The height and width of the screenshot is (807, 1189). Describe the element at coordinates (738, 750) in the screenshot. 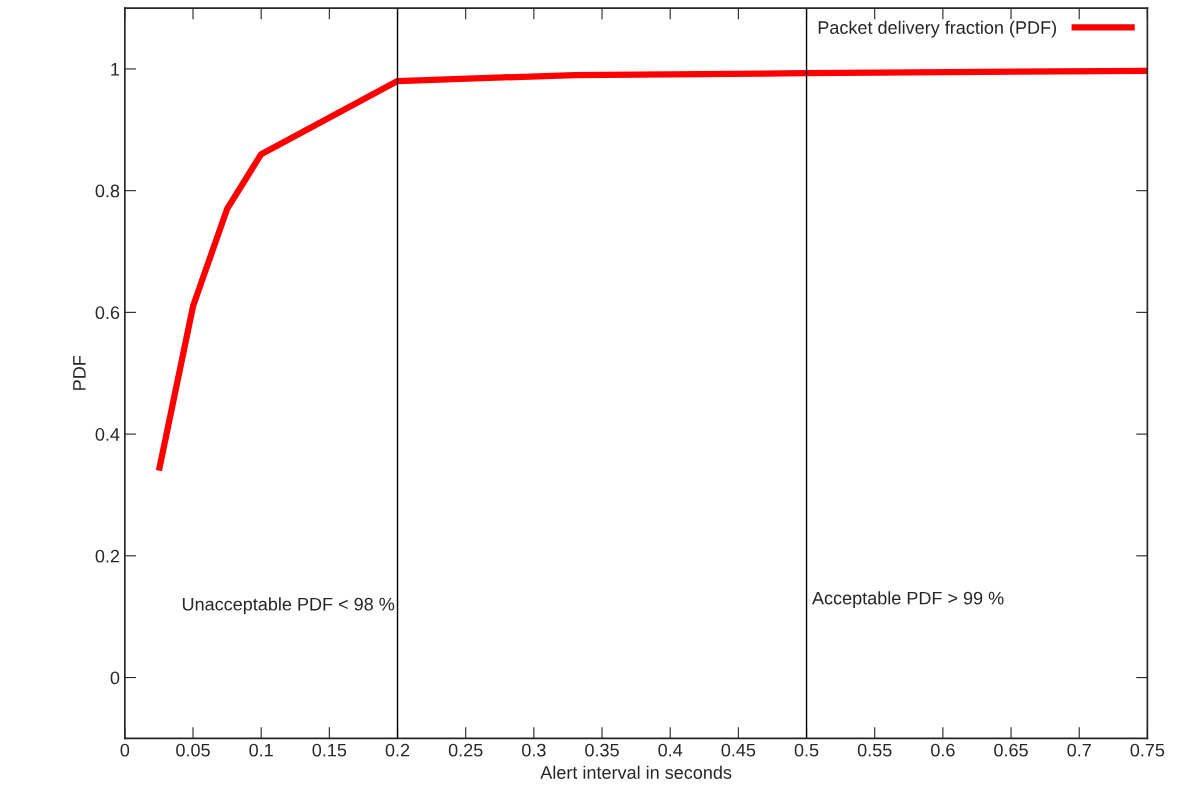

I see `x-tick-label: 0.45` at that location.